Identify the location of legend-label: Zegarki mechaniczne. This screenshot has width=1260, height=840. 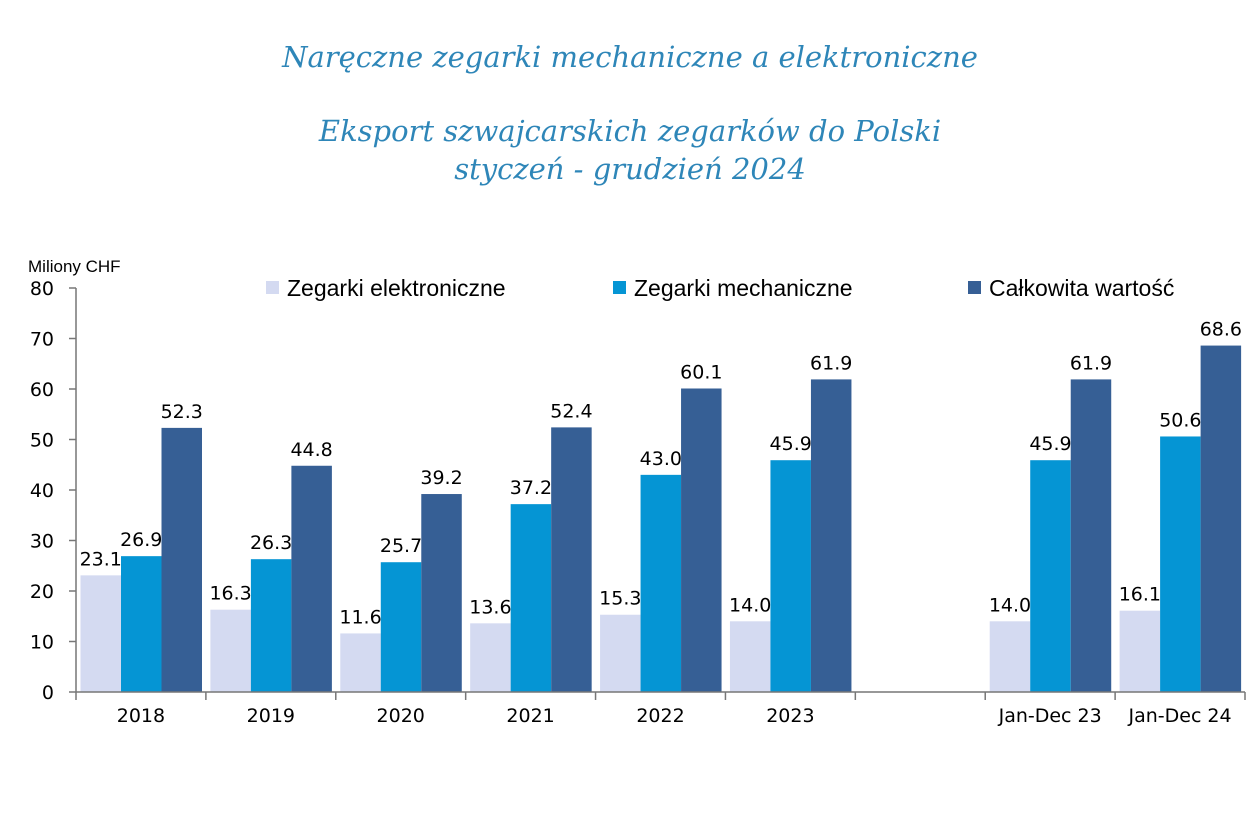
(743, 288).